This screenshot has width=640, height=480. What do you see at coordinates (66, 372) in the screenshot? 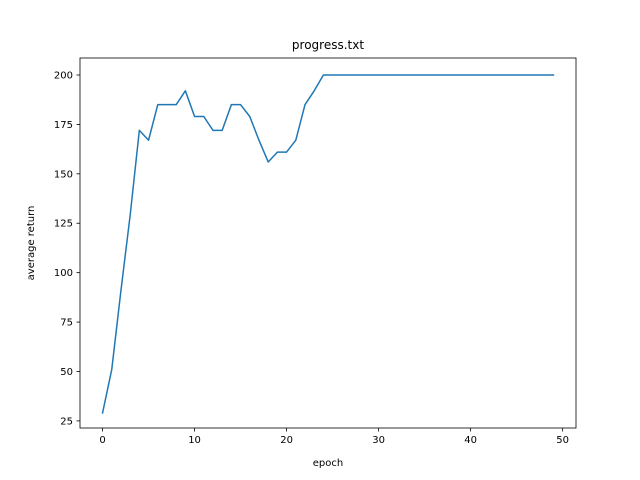
I see `y-tick-label: 50` at bounding box center [66, 372].